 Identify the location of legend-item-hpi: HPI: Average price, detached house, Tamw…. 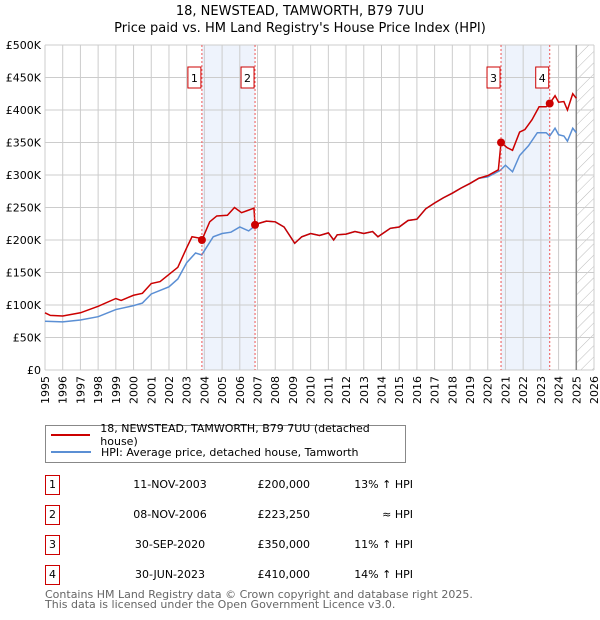
(205, 452).